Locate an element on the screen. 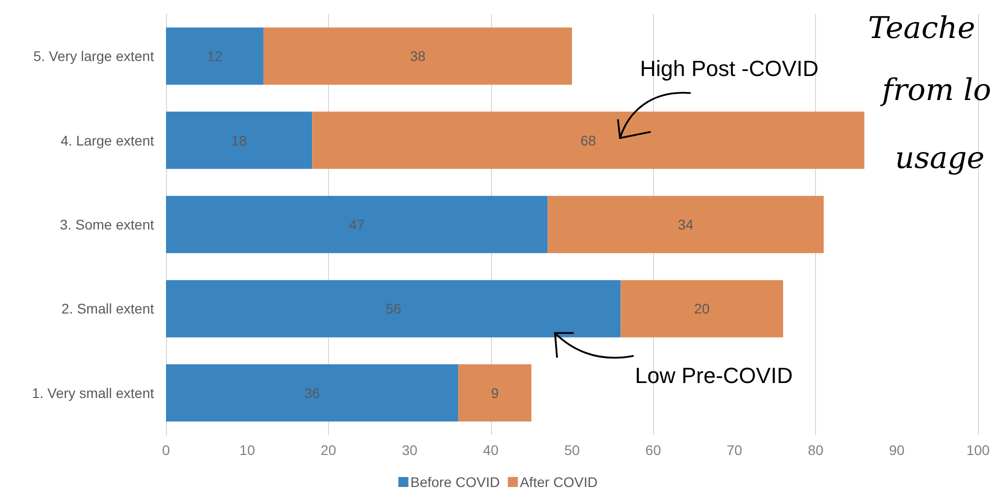  data-label: 68 is located at coordinates (588, 140).